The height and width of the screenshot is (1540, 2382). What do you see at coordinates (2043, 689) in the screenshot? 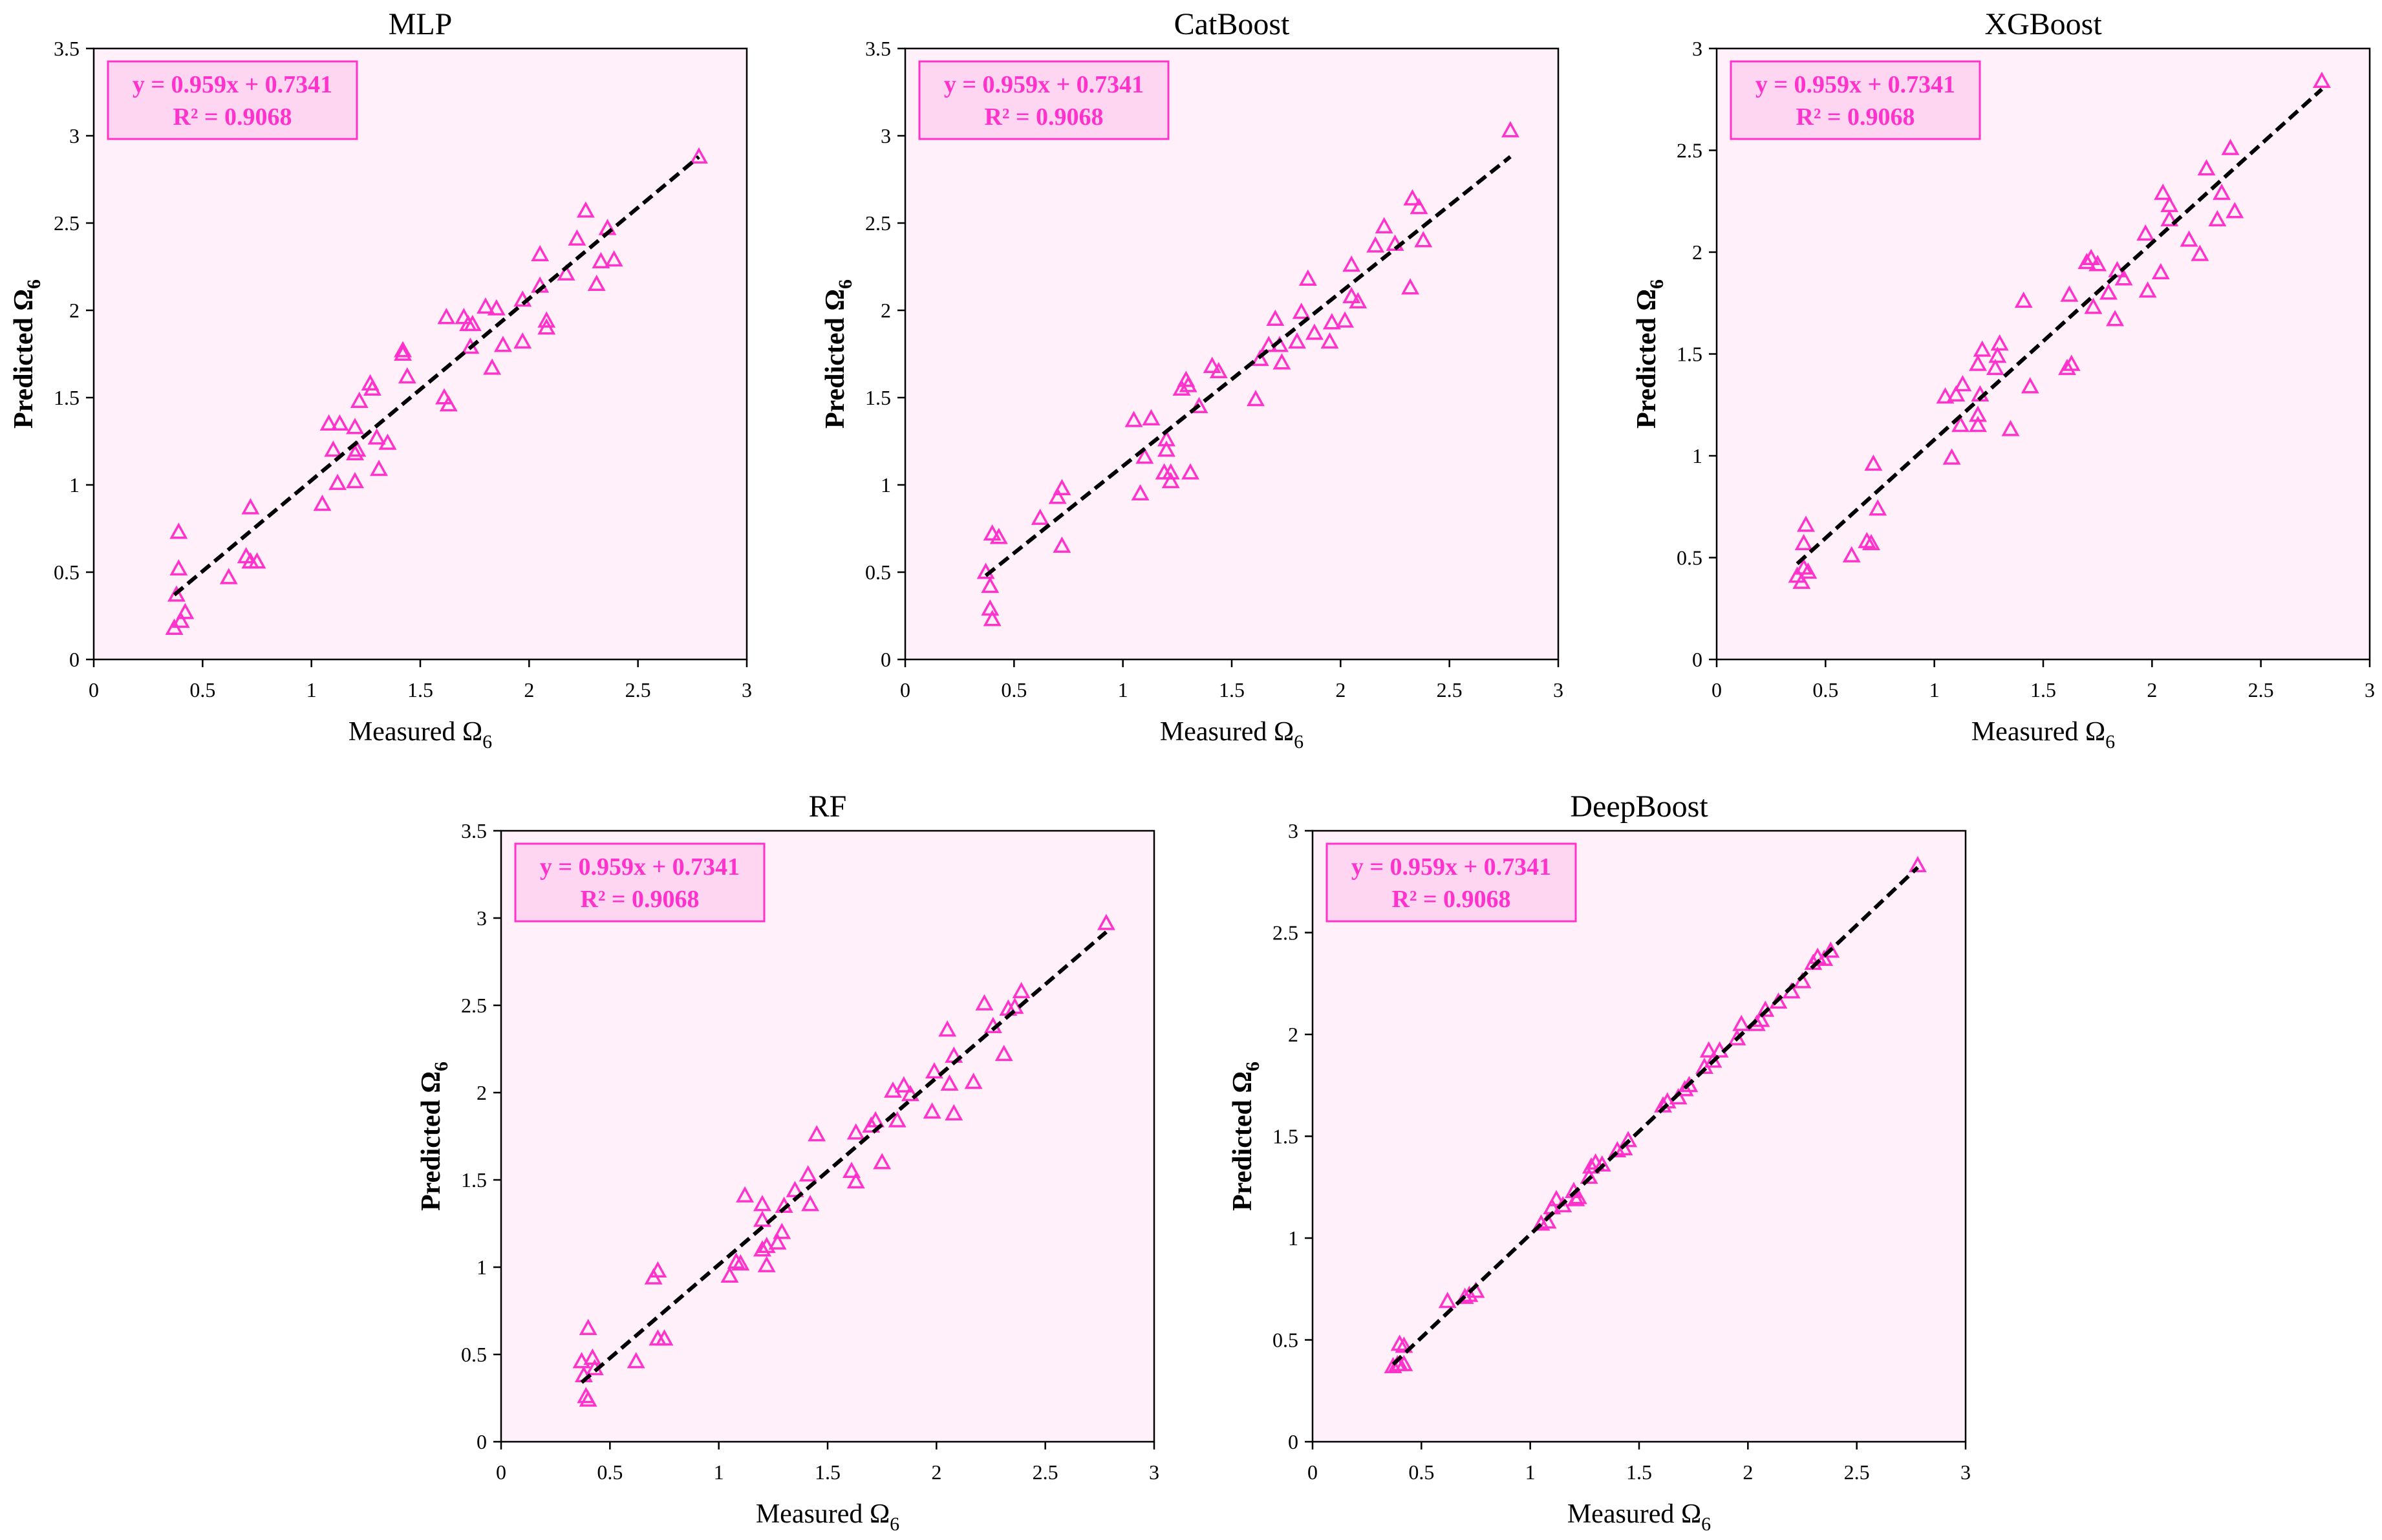
I see `x-tick-label: 1.5` at bounding box center [2043, 689].